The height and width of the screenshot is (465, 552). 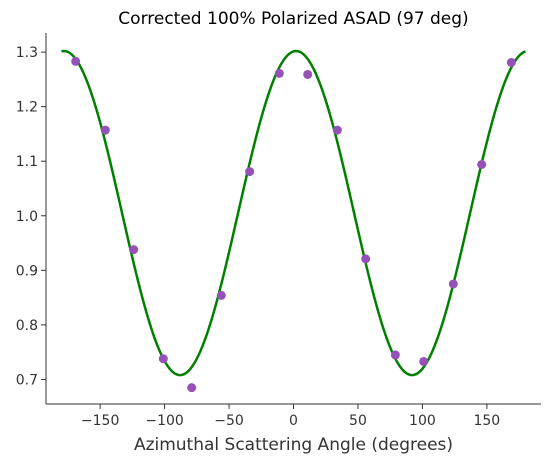 What do you see at coordinates (293, 445) in the screenshot?
I see `x-axis-label: Azimuthal Scattering Angle (degrees)` at bounding box center [293, 445].